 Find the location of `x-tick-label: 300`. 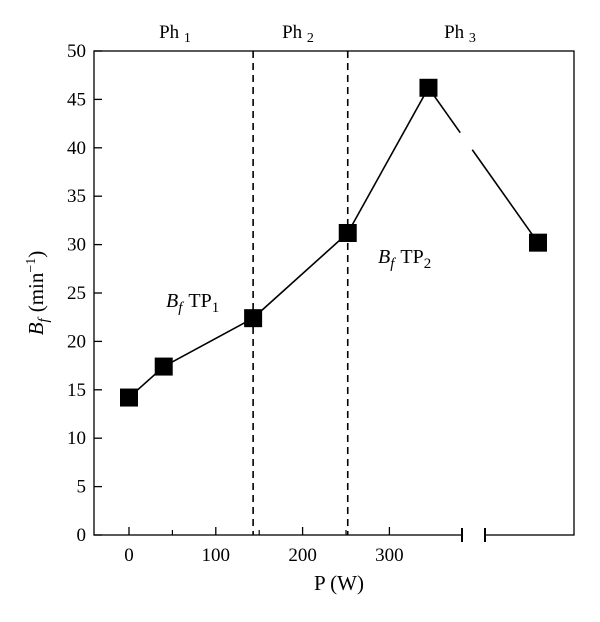

x-tick-label: 300 is located at coordinates (389, 555).